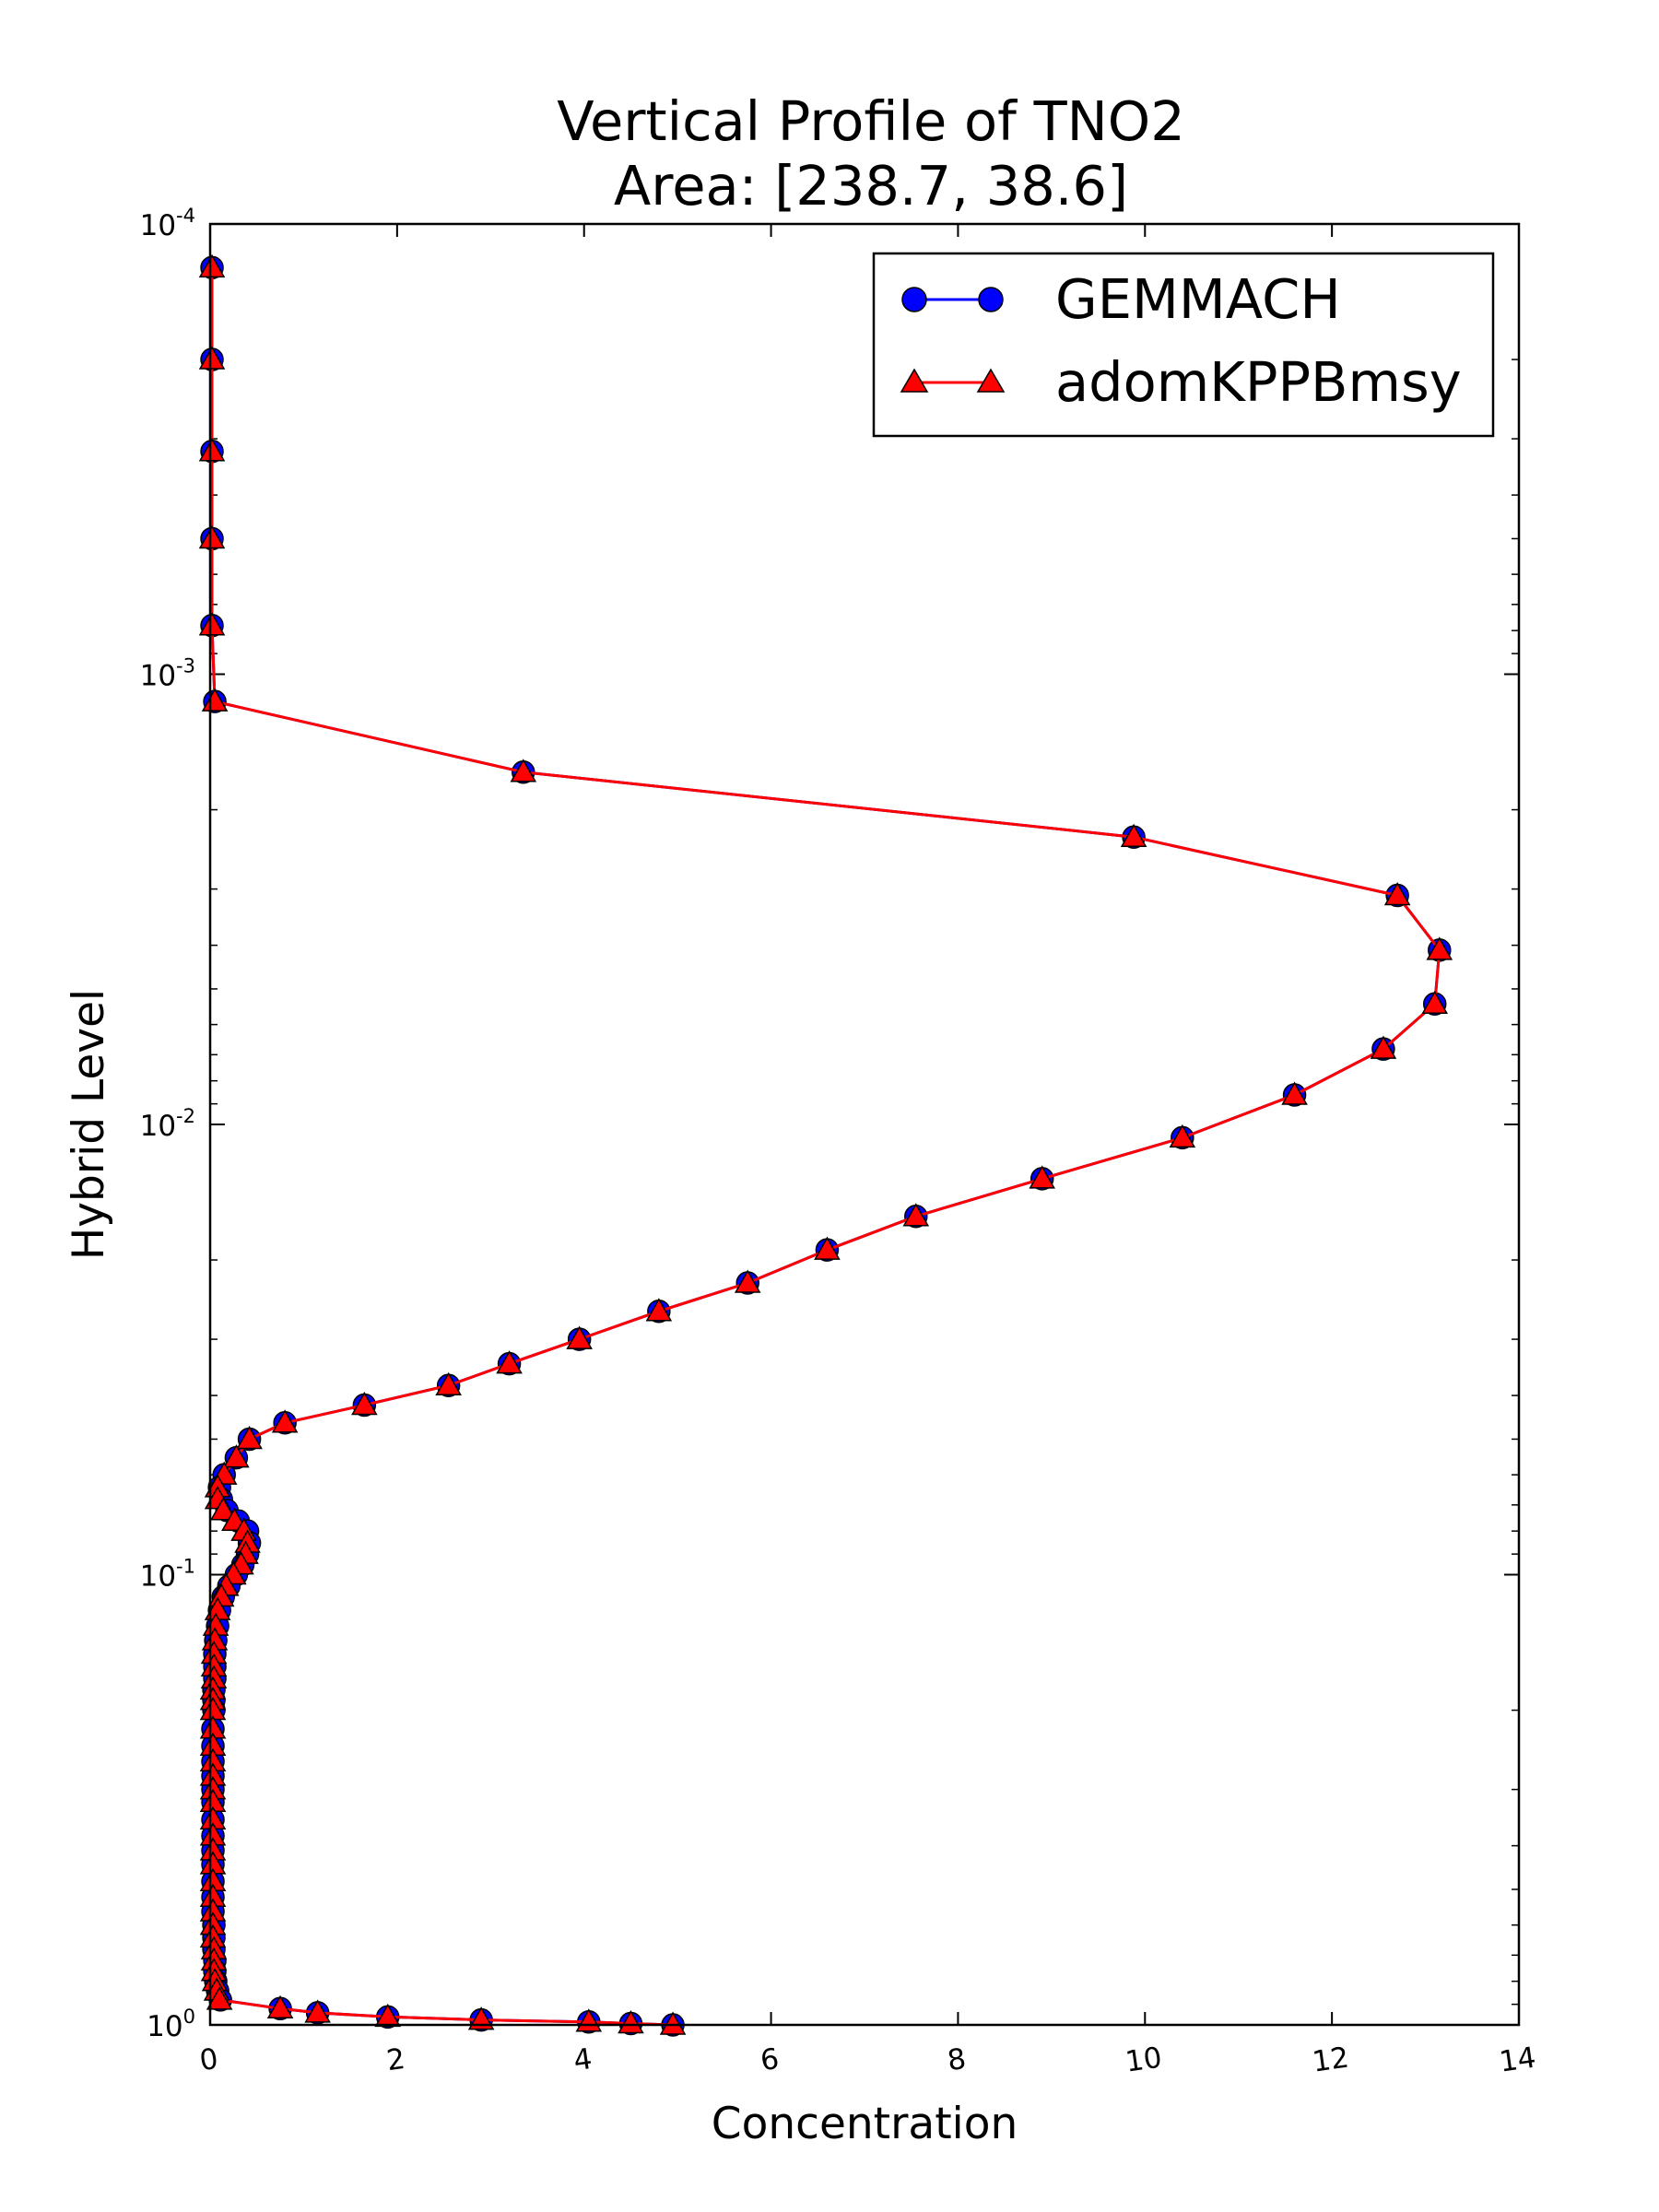 The image size is (1659, 2212). What do you see at coordinates (871, 121) in the screenshot?
I see `chart-title: Vertical Profile of TNO2` at bounding box center [871, 121].